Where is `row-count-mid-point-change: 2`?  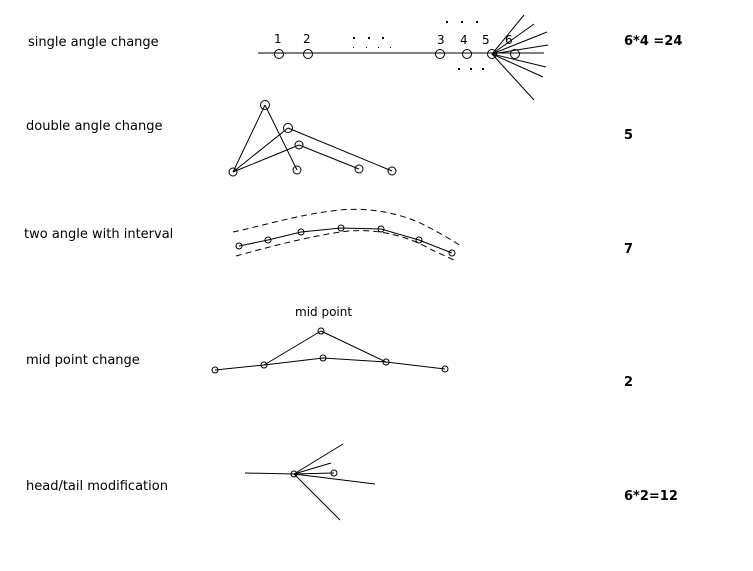
row-count-mid-point-change: 2 is located at coordinates (629, 382).